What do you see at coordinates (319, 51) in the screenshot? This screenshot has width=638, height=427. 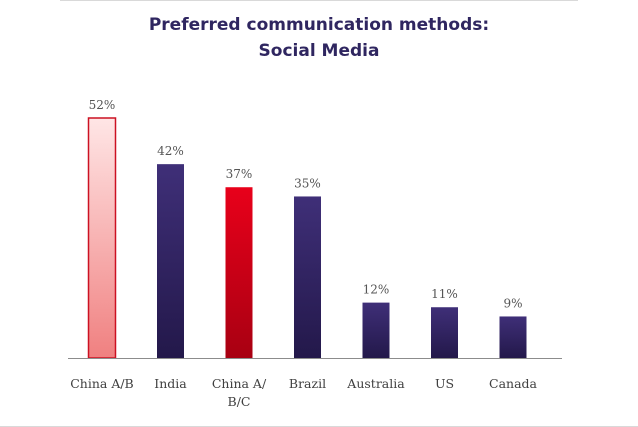 I see `chart-title-line-2: Social Media` at bounding box center [319, 51].